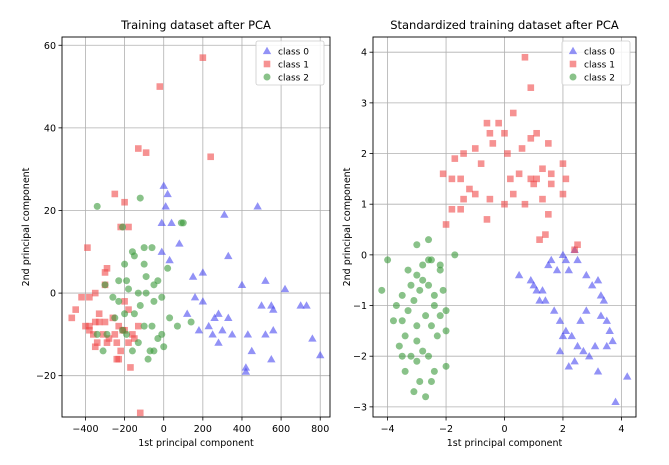 This screenshot has height=465, width=669. I want to click on y-tick-label: −2, so click(360, 357).